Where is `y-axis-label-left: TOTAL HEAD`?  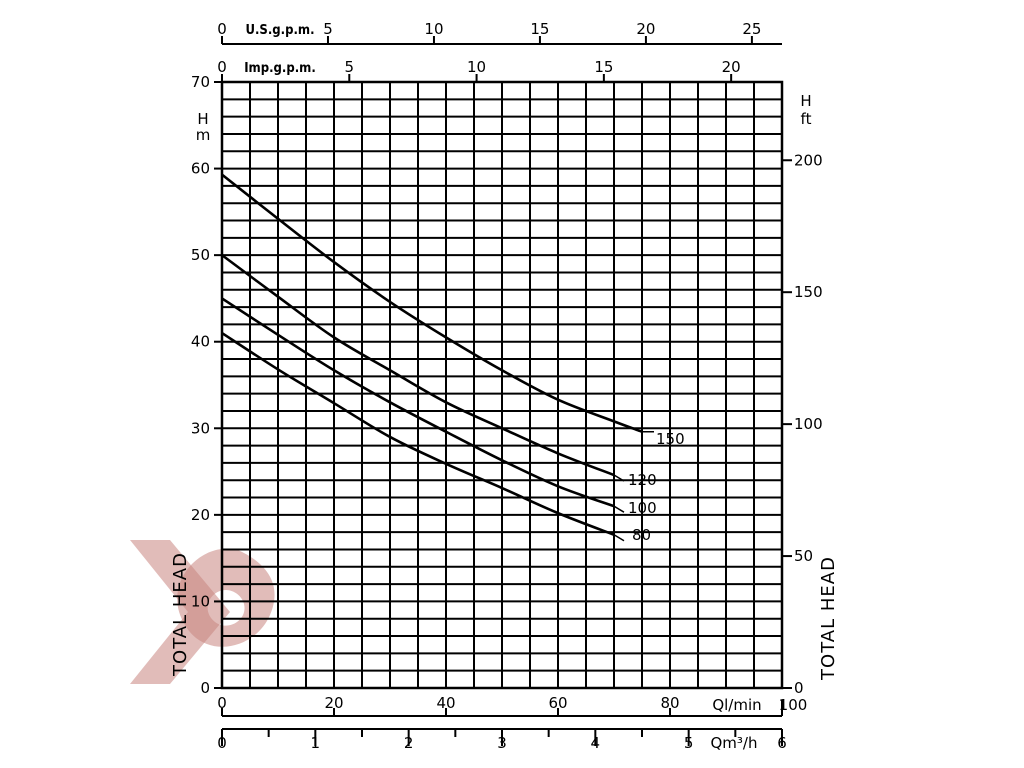 y-axis-label-left: TOTAL HEAD is located at coordinates (180, 614).